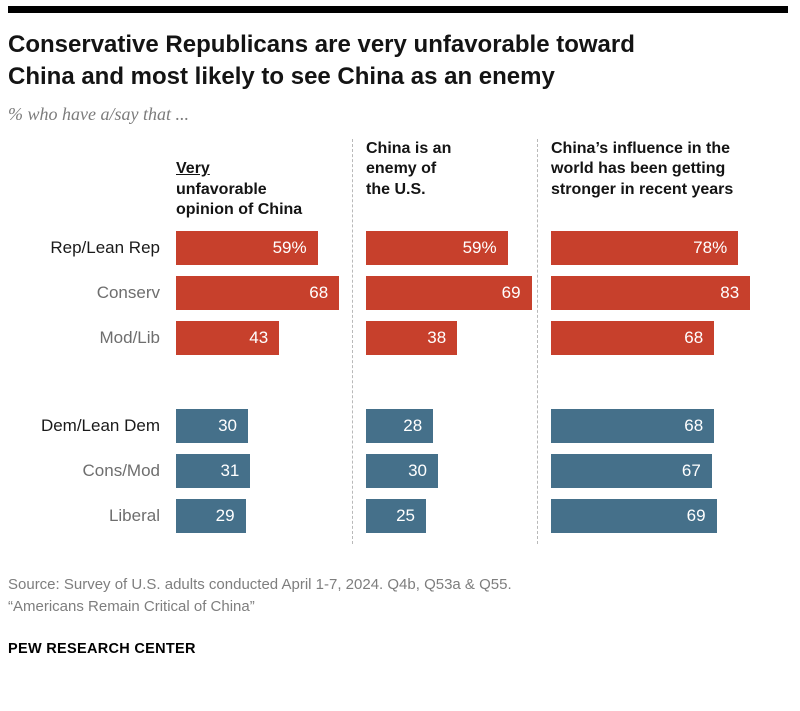 This screenshot has width=800, height=711. Describe the element at coordinates (409, 168) in the screenshot. I see `column-header-china-enemy: China is an enemy of the U.S.` at that location.